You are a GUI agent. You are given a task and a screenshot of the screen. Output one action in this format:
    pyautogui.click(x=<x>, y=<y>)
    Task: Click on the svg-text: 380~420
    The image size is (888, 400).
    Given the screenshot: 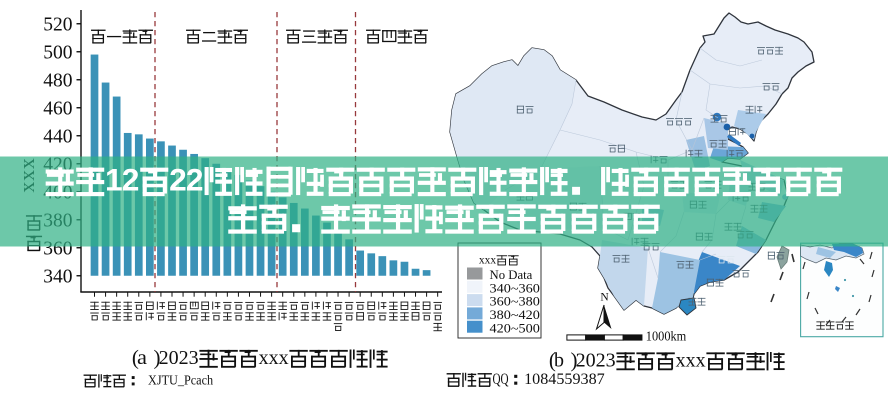 What is the action you would take?
    pyautogui.click(x=515, y=314)
    